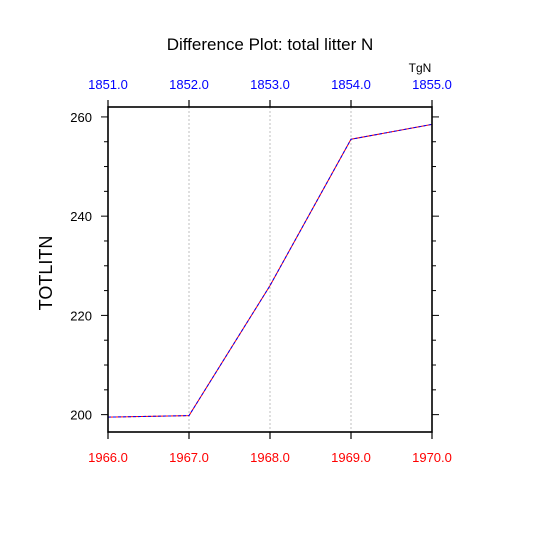 The width and height of the screenshot is (540, 540). I want to click on y-tick-label: 220, so click(81, 315).